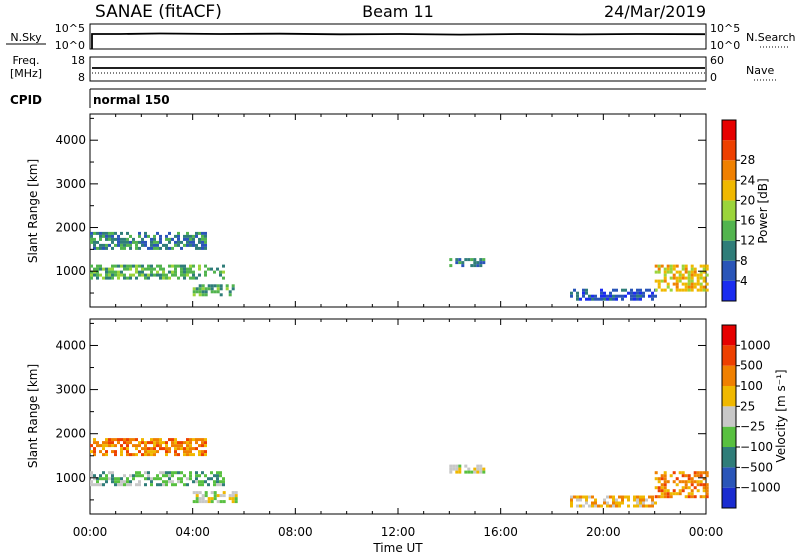 The height and width of the screenshot is (554, 800). Describe the element at coordinates (751, 416) in the screenshot. I see `velocity-colorbar: 1000 500 100 25 −25 −100 −500 −1000` at that location.